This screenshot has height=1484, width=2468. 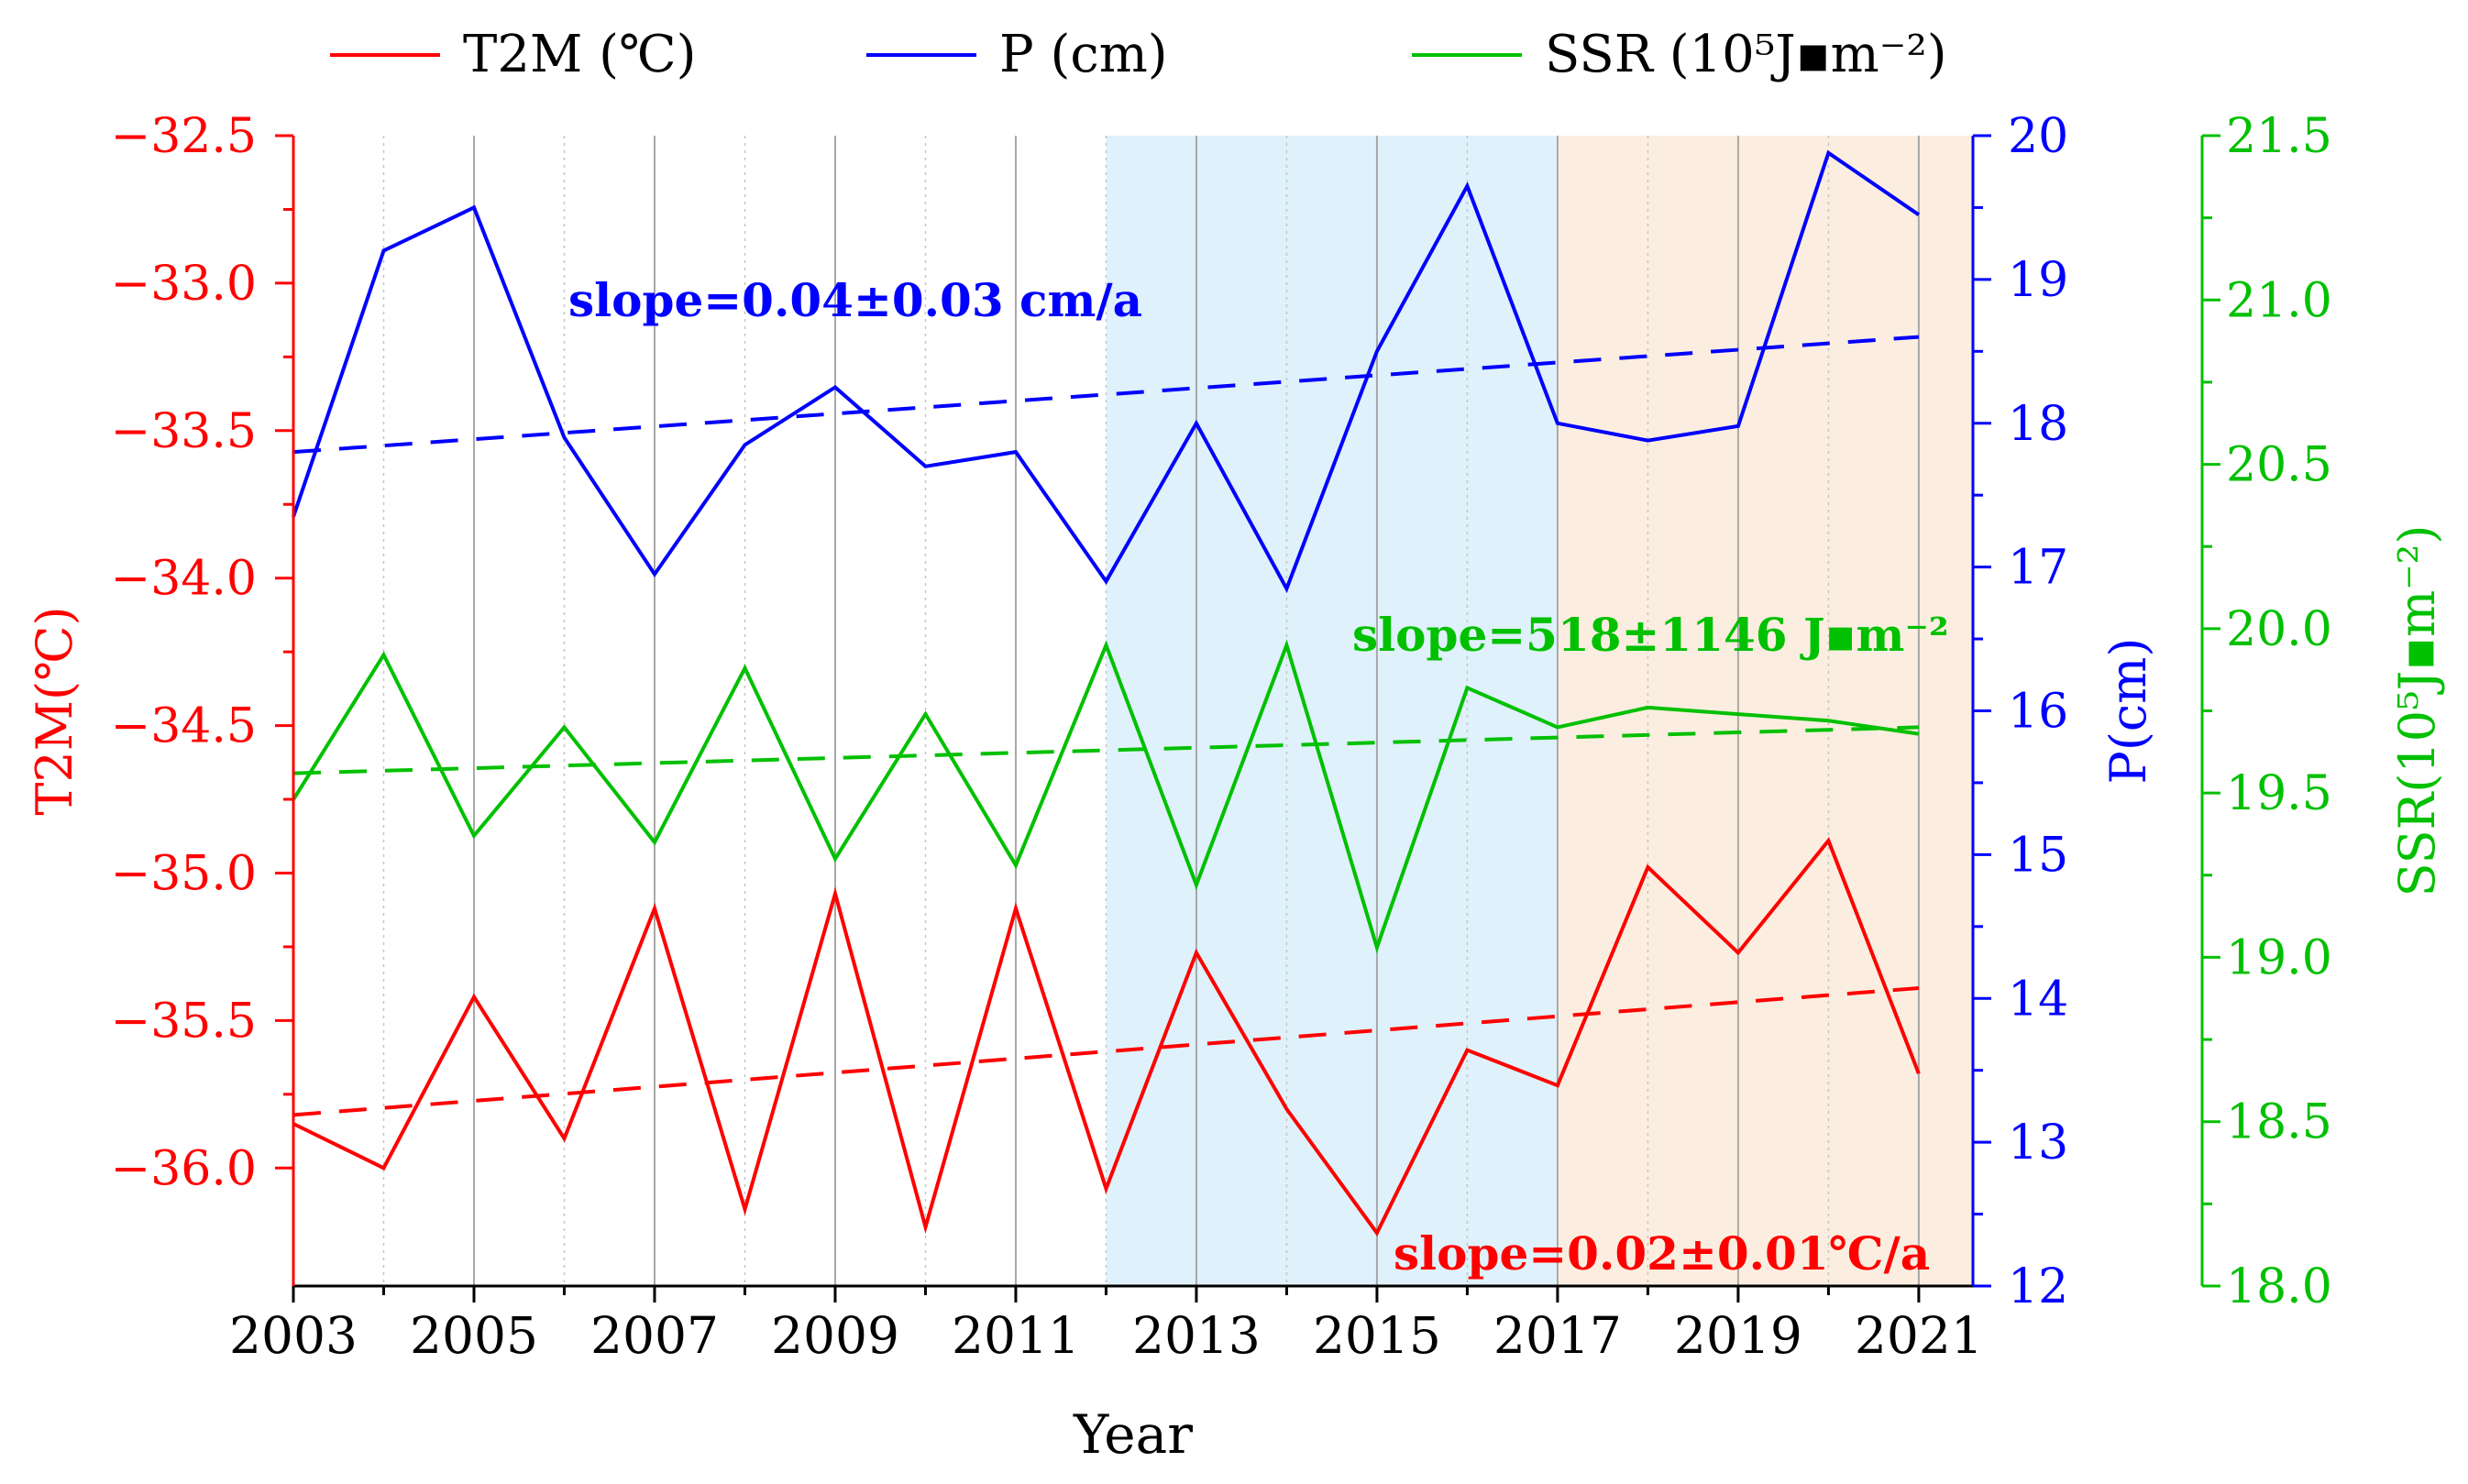 I want to click on t2m-tick-label: −36.0, so click(x=184, y=1168).